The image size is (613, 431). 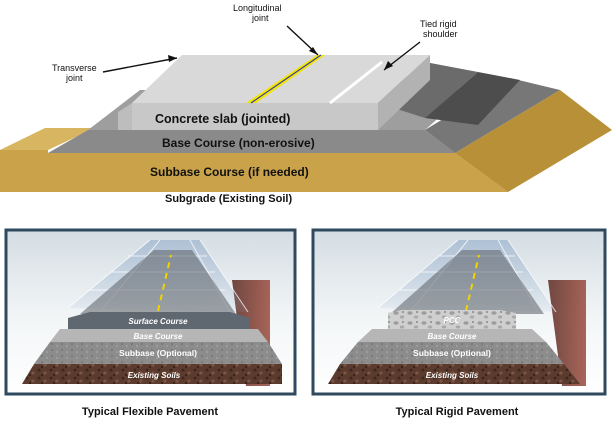 I want to click on rigid-label-pcc: PCC, so click(x=452, y=320).